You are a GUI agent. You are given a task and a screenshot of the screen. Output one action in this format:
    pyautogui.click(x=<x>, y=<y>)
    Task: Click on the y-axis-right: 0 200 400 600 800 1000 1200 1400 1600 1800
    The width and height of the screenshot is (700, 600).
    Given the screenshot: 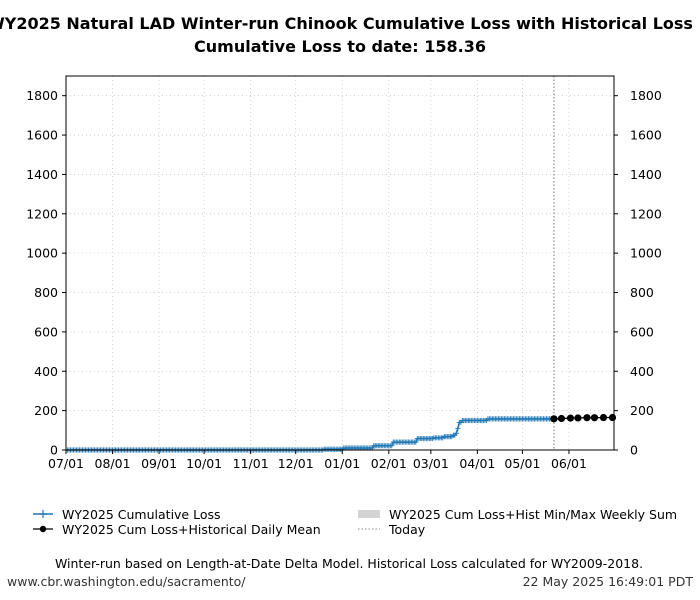 What is the action you would take?
    pyautogui.click(x=638, y=273)
    